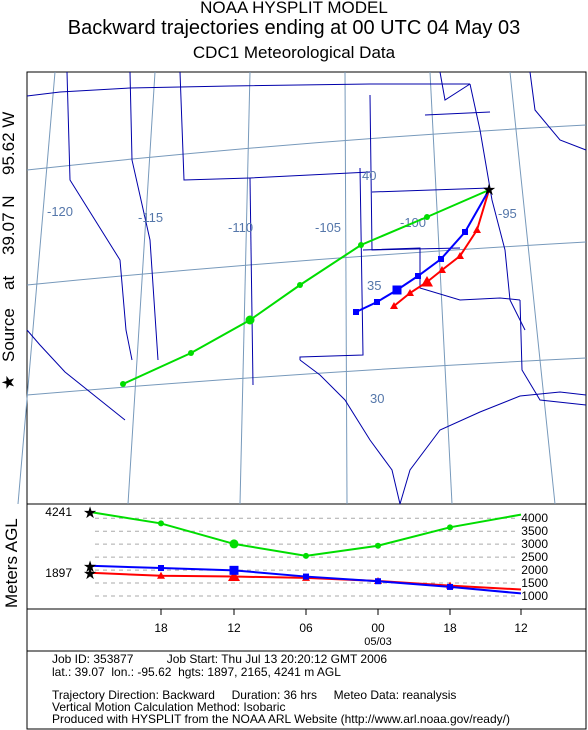 The height and width of the screenshot is (730, 588). I want to click on utah-border, so click(275, 126).